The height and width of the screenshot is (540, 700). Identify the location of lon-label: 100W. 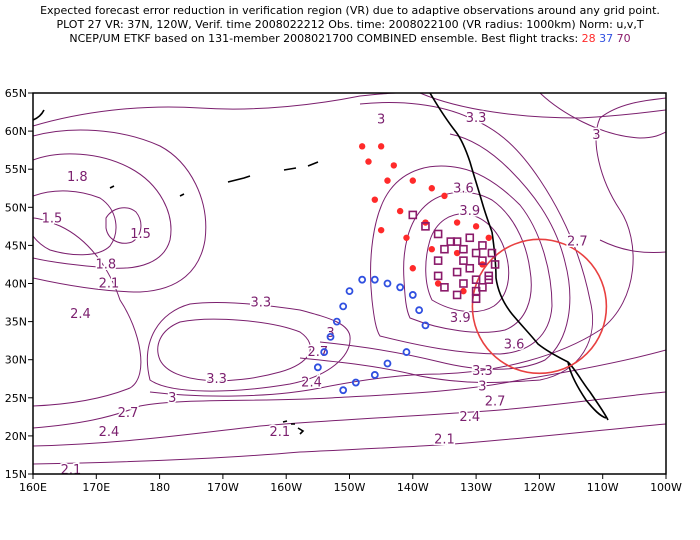
(666, 487).